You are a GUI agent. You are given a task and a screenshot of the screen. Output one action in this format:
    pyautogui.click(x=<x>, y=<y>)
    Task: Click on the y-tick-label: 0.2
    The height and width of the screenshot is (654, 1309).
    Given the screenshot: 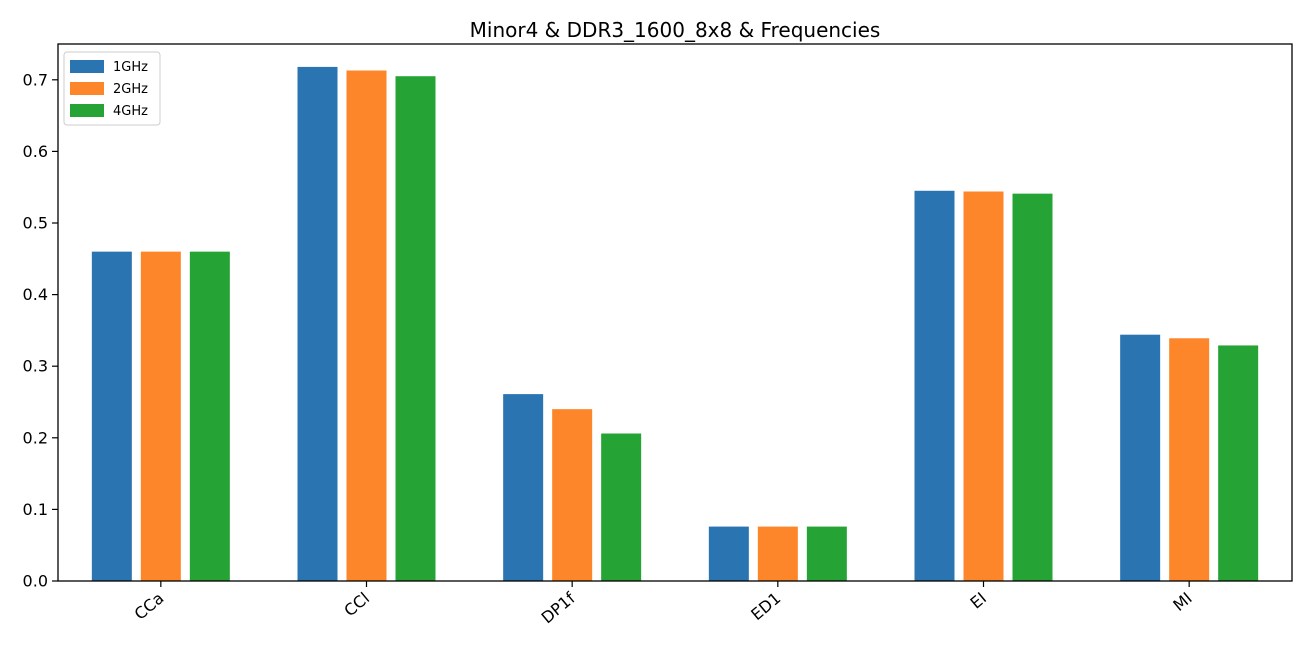 What is the action you would take?
    pyautogui.click(x=35, y=437)
    